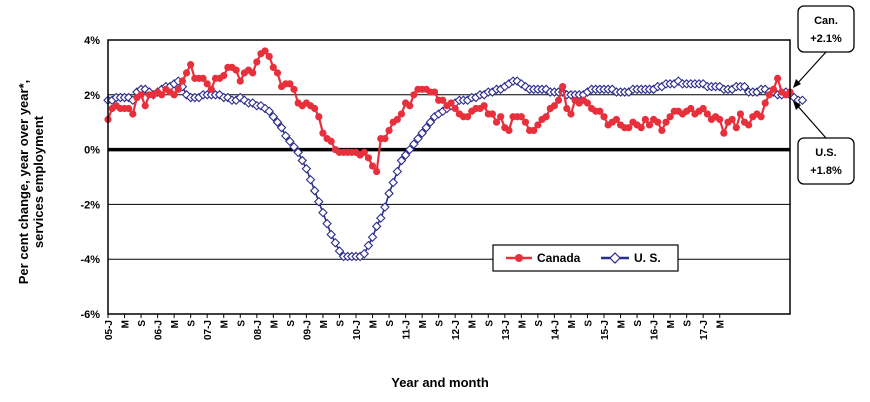 The height and width of the screenshot is (402, 870). I want to click on legend-us-label: U. S., so click(647, 258).